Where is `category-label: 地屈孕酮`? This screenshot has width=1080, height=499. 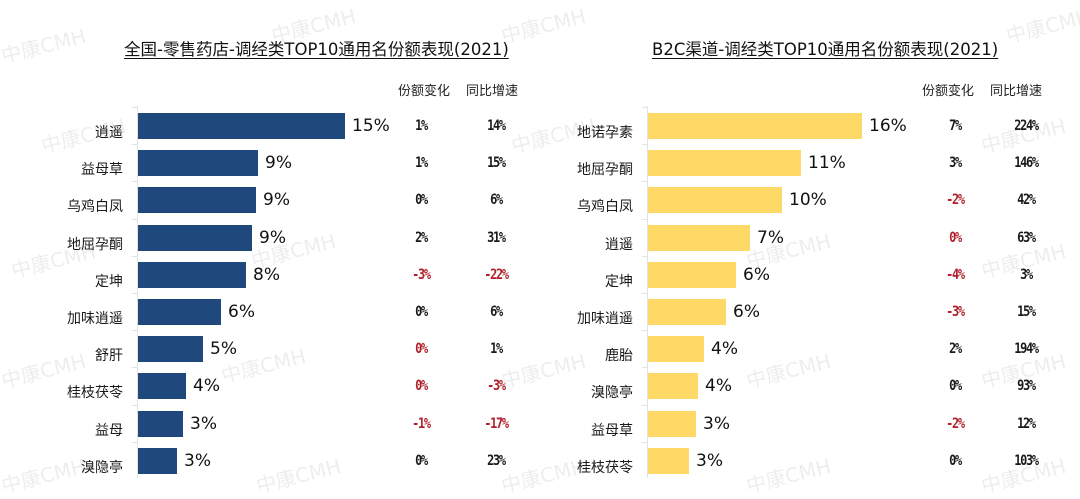
category-label: 地屈孕酮 is located at coordinates (95, 244).